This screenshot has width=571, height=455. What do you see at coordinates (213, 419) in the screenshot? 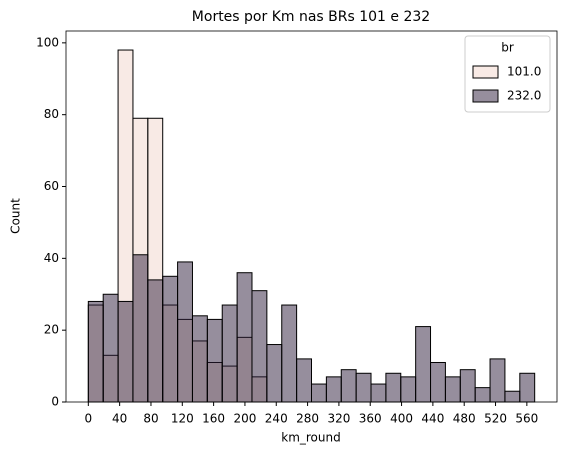
I see `x-tick-label: 160` at bounding box center [213, 419].